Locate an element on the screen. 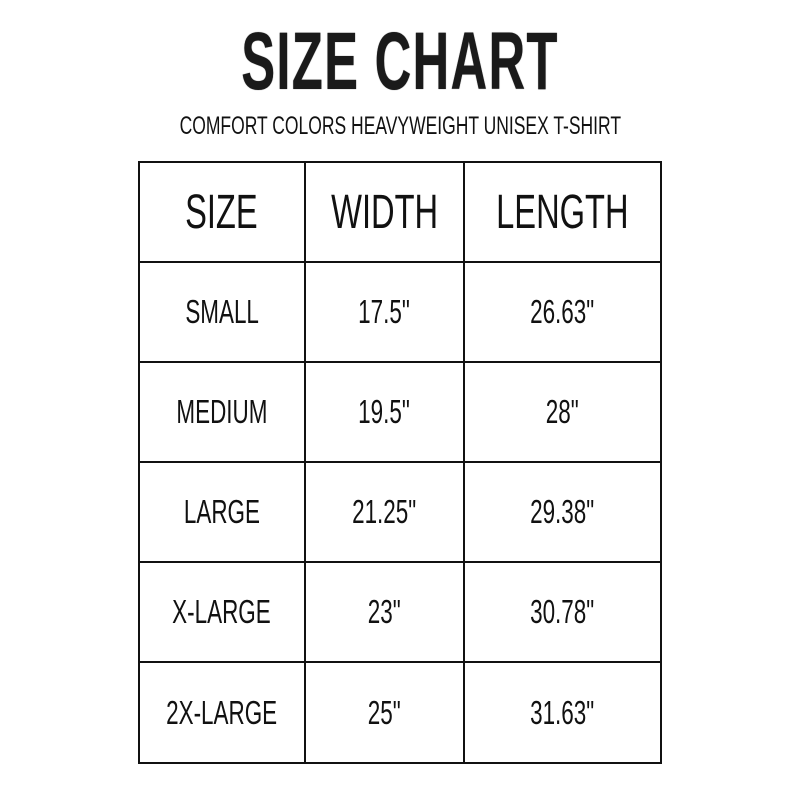  width-cell: 25" is located at coordinates (384, 712).